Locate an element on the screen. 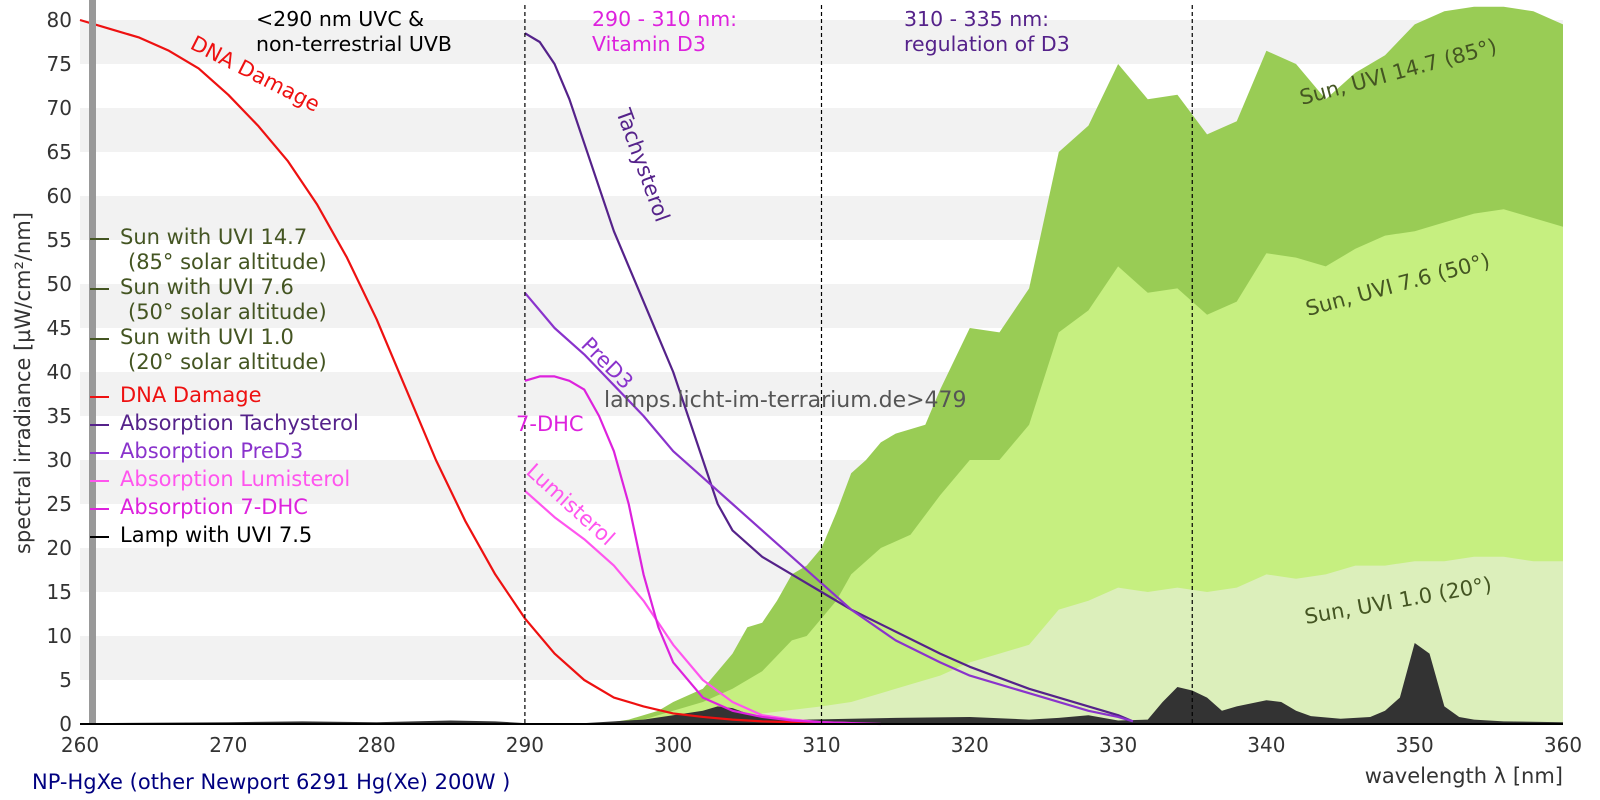 This screenshot has height=800, width=1600. lamp-uvi-7-5-area is located at coordinates (829, 683).